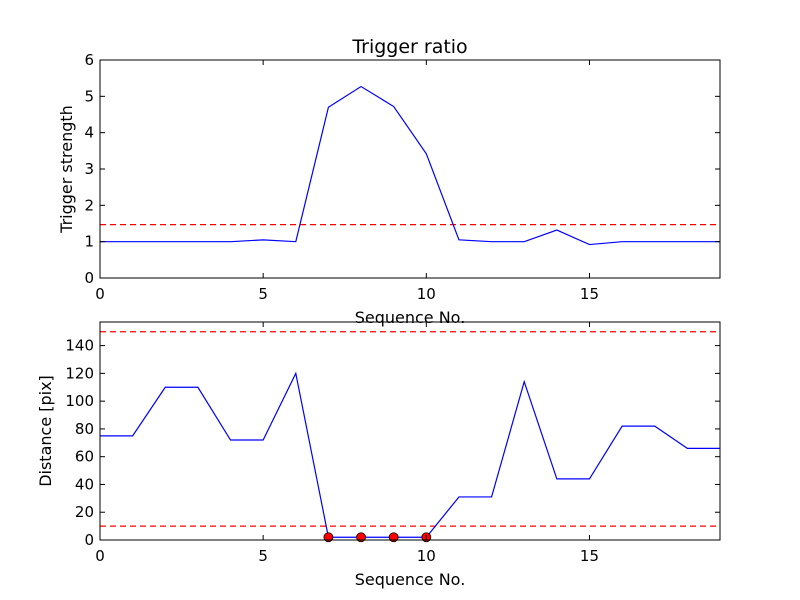  What do you see at coordinates (79, 373) in the screenshot?
I see `y-tick-label: 120` at bounding box center [79, 373].